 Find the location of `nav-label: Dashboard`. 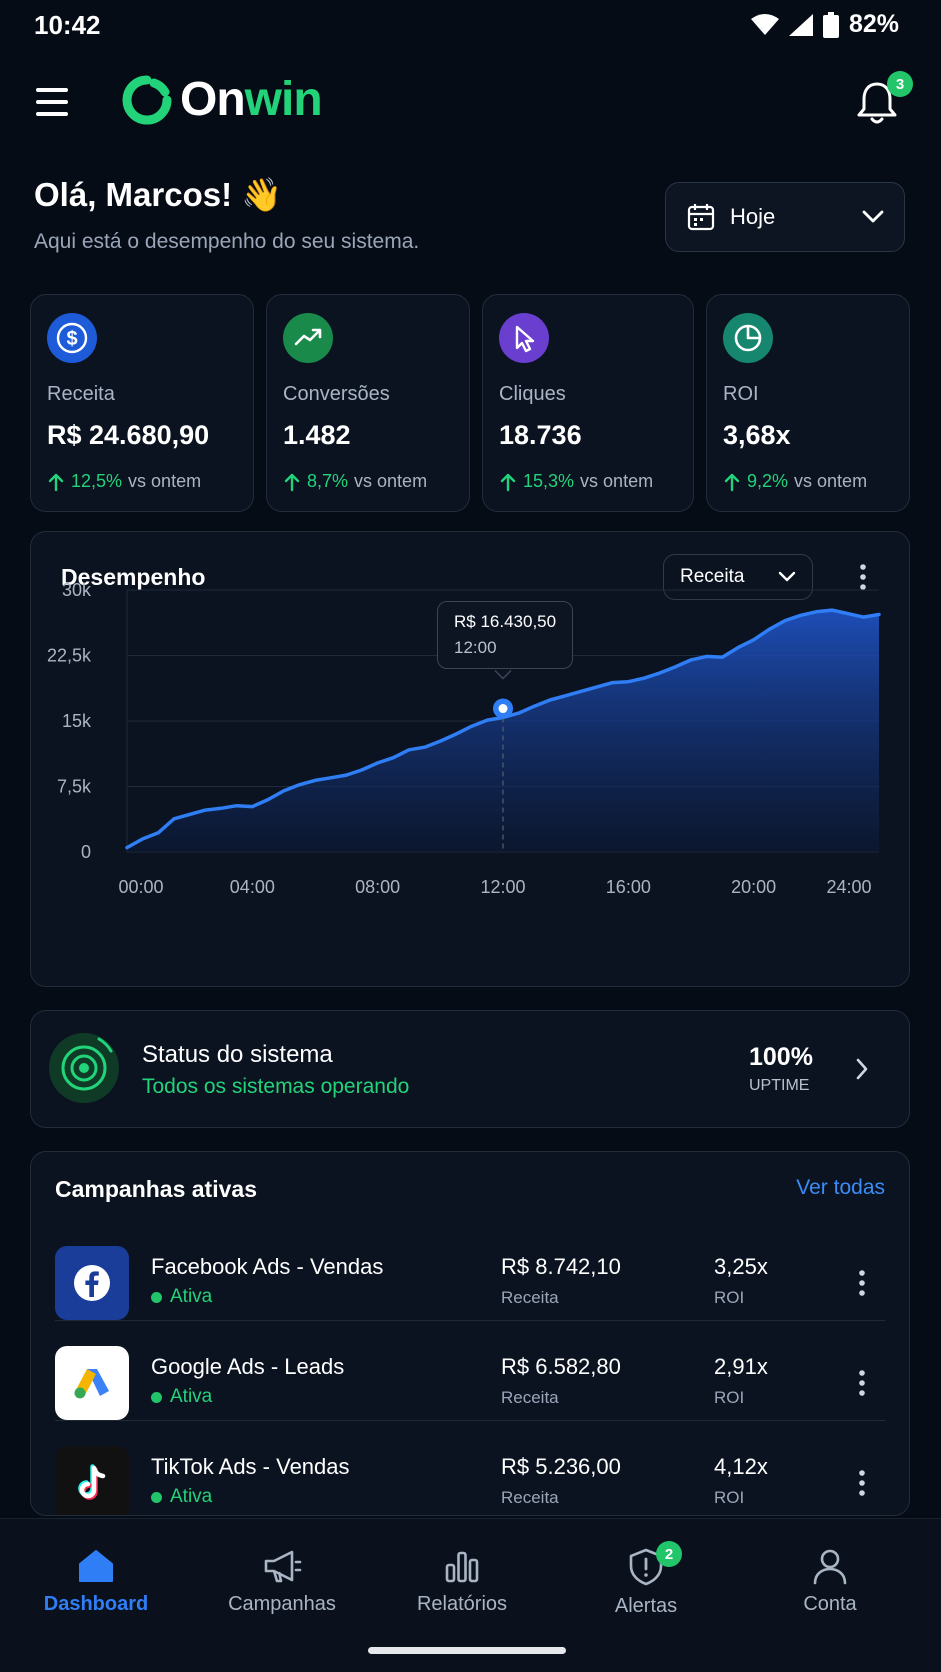

nav-label: Dashboard is located at coordinates (96, 1604).